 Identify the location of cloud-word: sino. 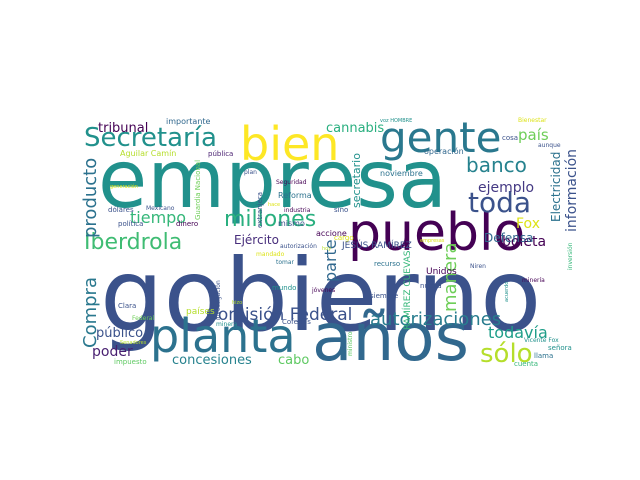
(341, 210).